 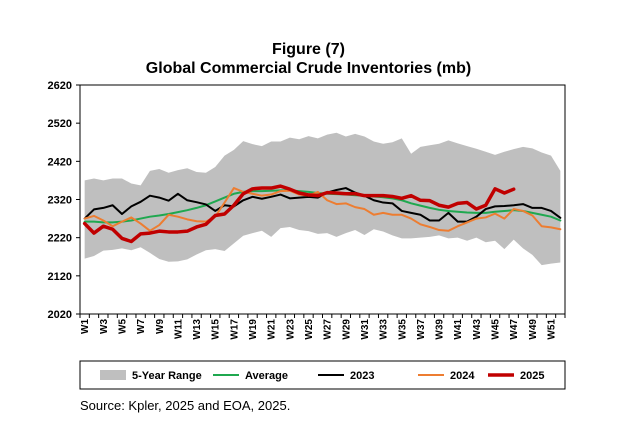 What do you see at coordinates (552, 329) in the screenshot?
I see `x-tick-label: W51` at bounding box center [552, 329].